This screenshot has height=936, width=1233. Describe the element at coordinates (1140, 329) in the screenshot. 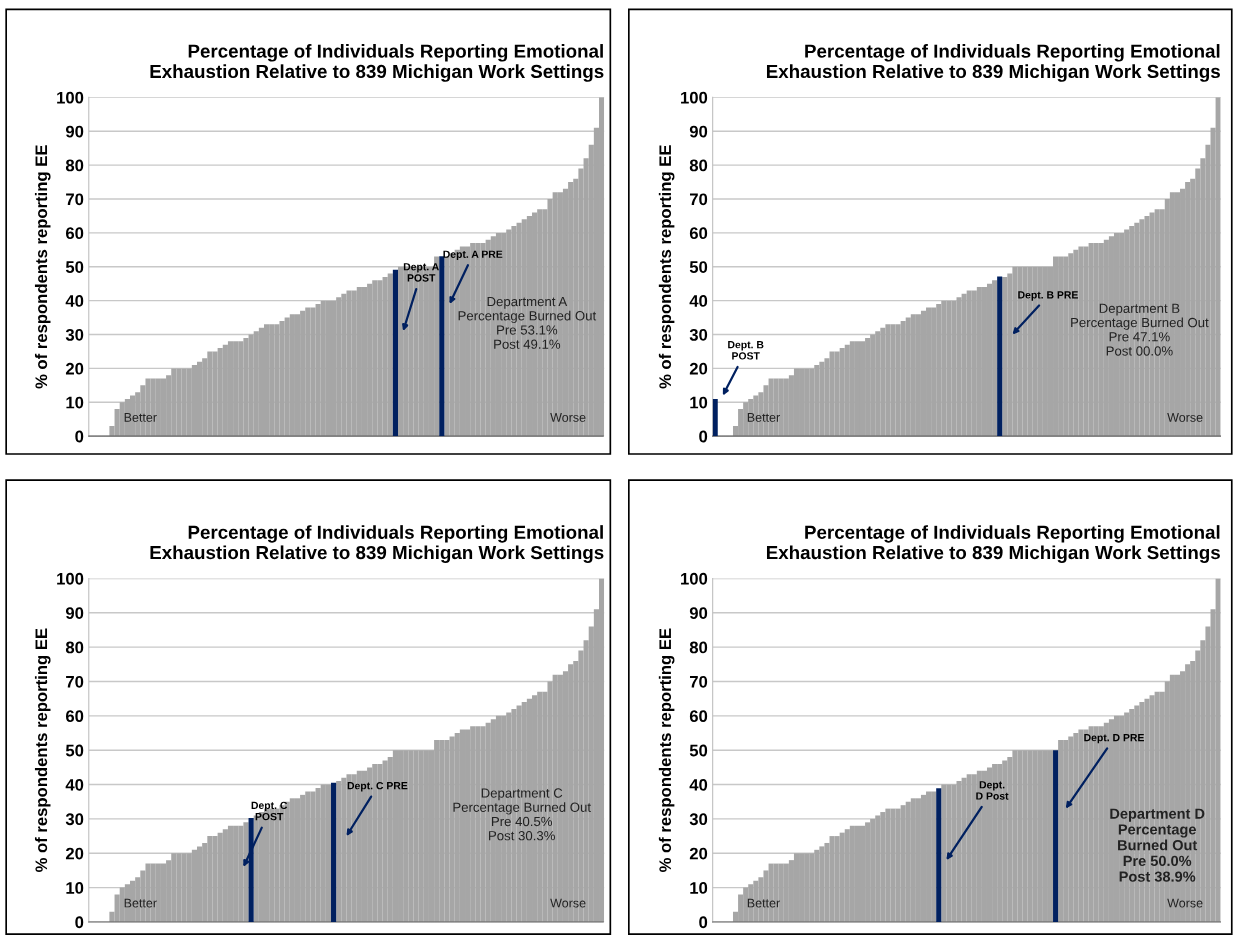

I see `annotation: Department B Percentage Burned Out Pre 47.1% Post 00.0%` at that location.